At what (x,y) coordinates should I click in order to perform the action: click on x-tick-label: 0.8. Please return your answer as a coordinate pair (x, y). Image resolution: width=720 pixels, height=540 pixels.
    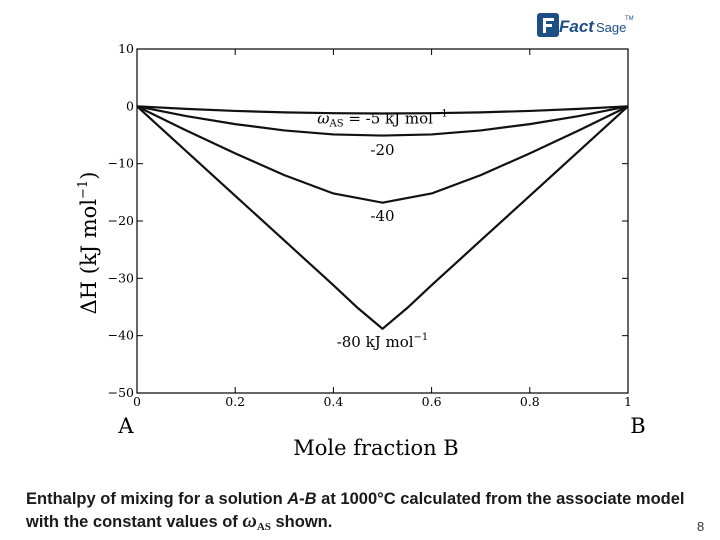
    Looking at the image, I should click on (530, 401).